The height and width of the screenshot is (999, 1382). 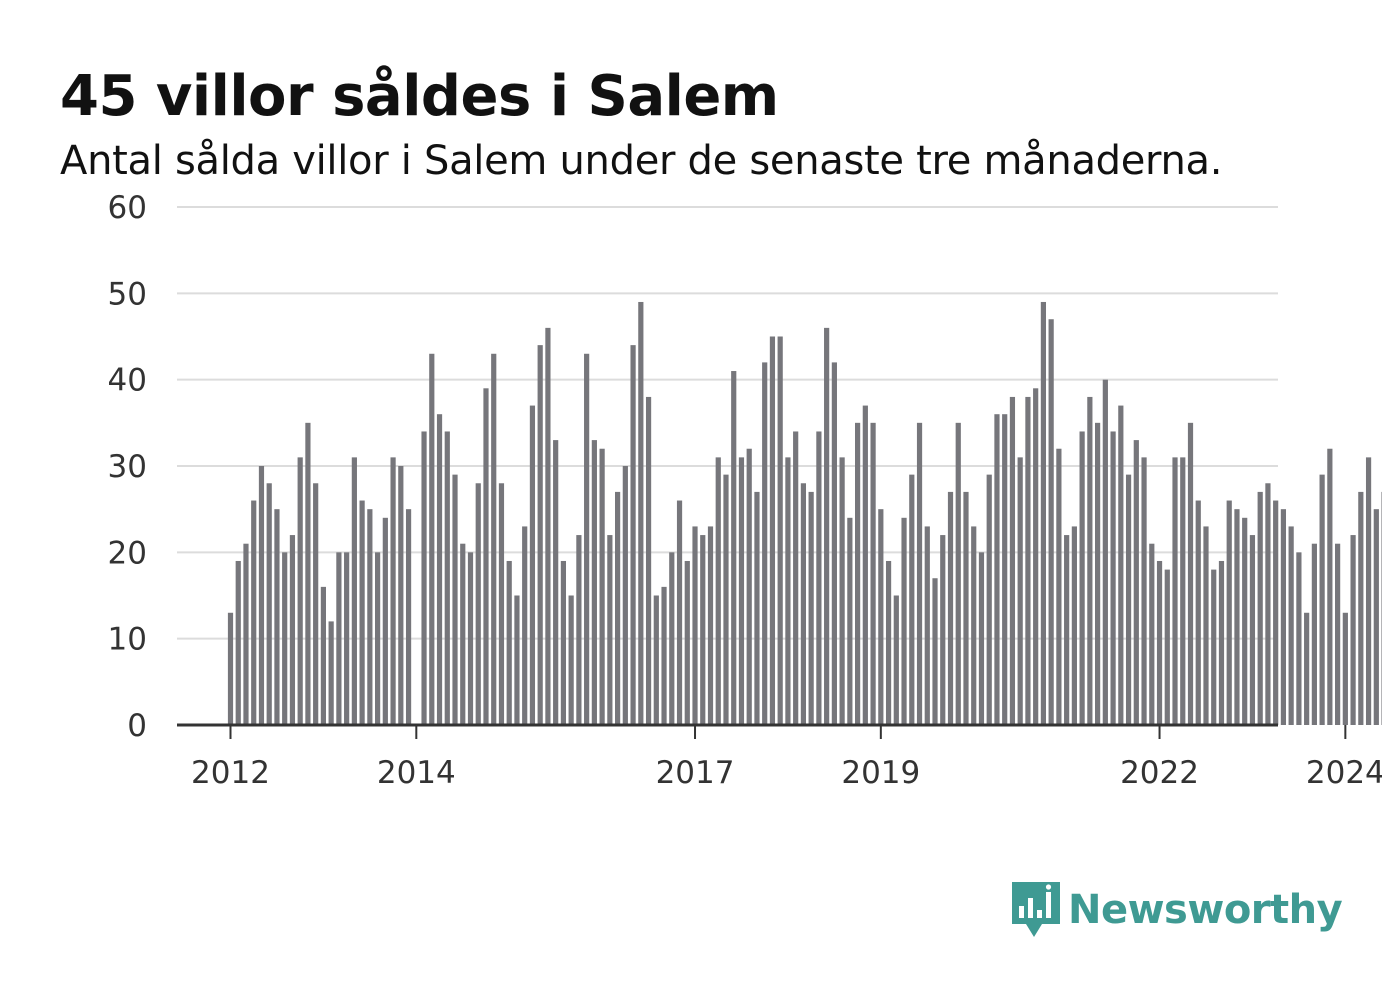 I want to click on brand-name: Newsworthy, so click(x=1205, y=910).